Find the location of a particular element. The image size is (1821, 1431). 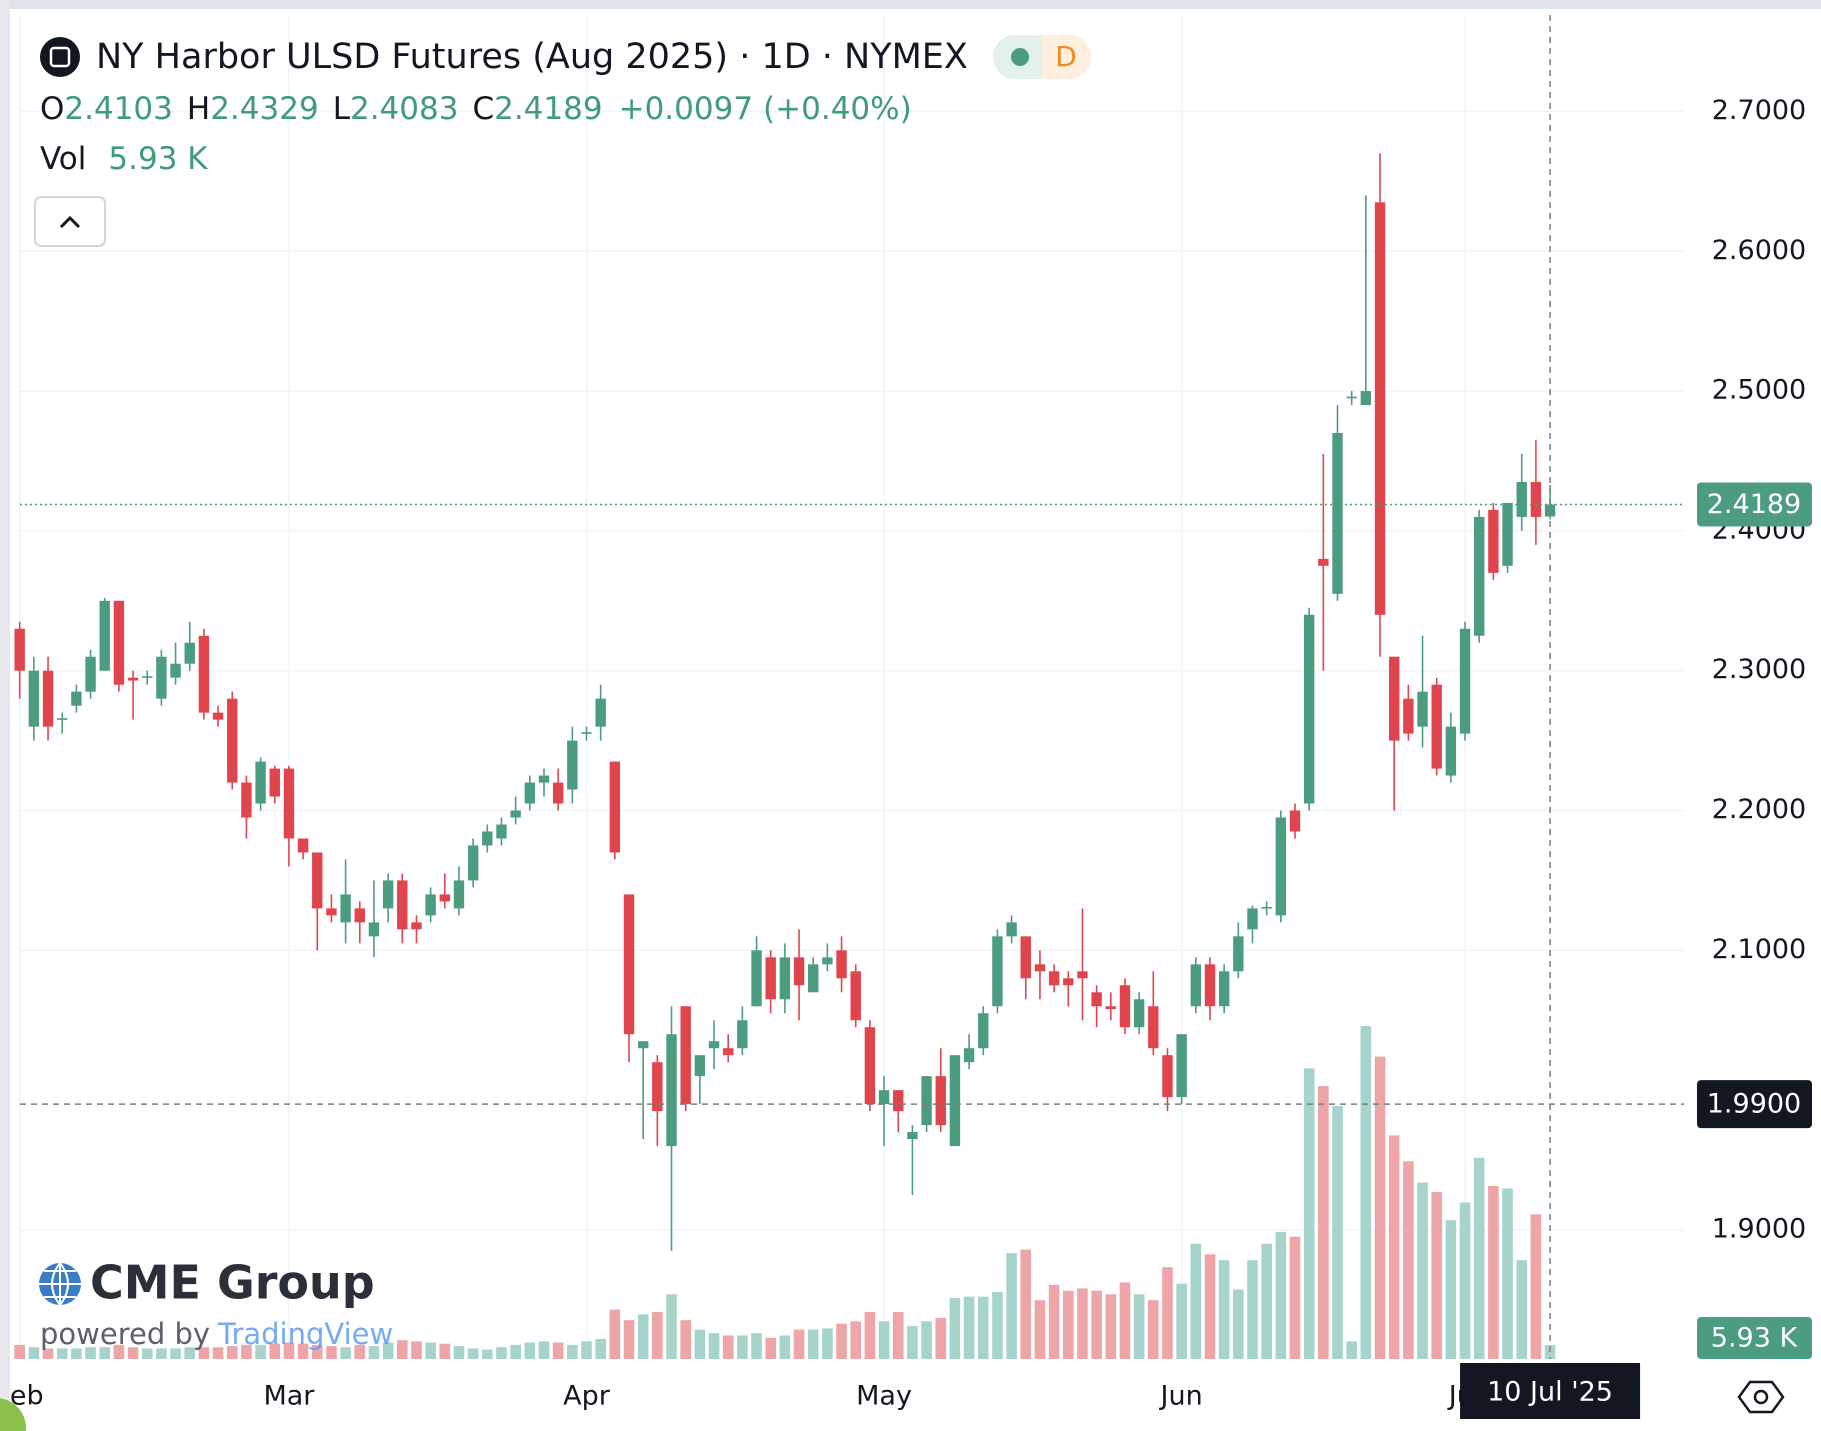

last-price-badge is located at coordinates (1754, 504).